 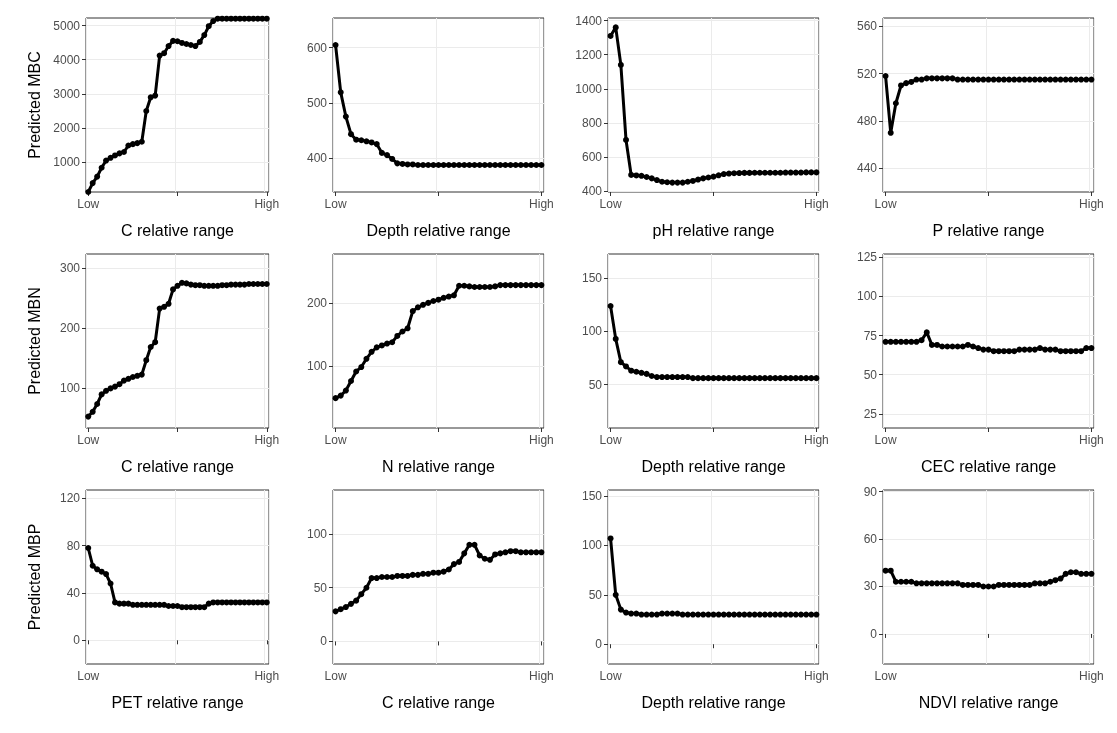 I want to click on y-tick-label: 50, so click(x=595, y=384).